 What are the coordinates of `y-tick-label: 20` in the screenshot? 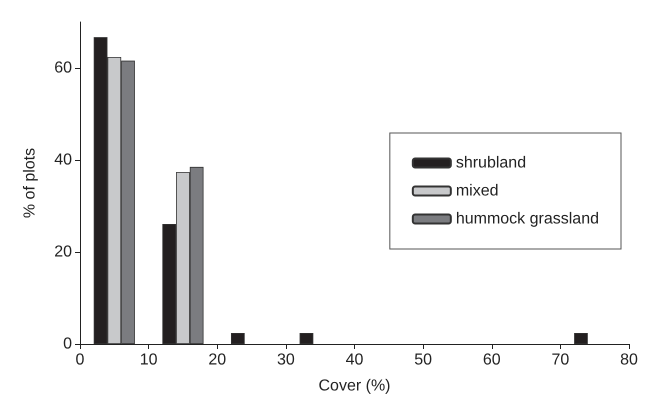 It's located at (63, 252).